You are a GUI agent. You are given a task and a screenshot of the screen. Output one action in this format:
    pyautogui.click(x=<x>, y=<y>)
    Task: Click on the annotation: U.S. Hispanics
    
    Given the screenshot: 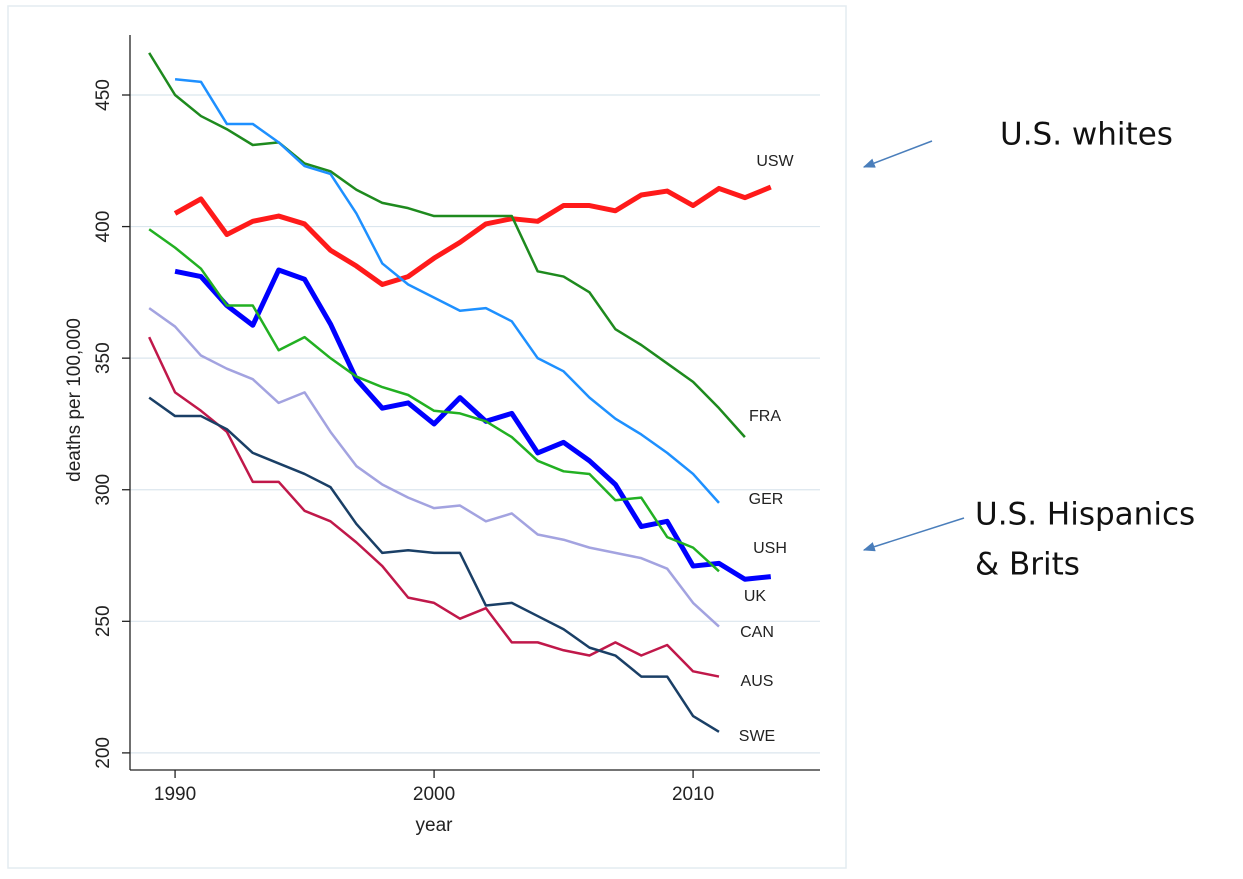 What is the action you would take?
    pyautogui.click(x=1085, y=515)
    